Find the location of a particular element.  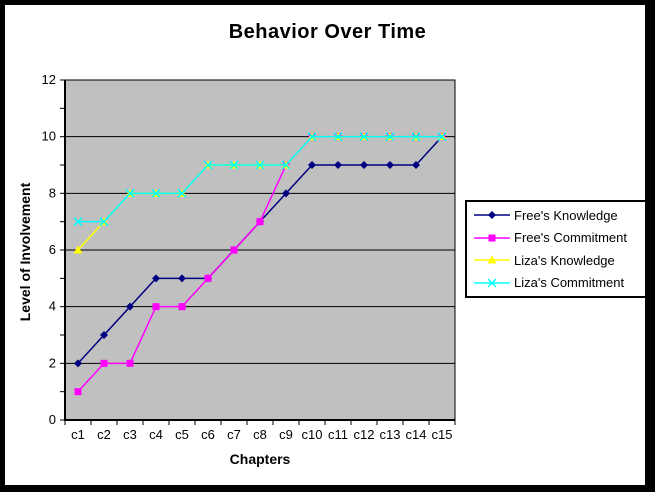

legend-item-free-s-commitment: Free's Commitment is located at coordinates (558, 237).